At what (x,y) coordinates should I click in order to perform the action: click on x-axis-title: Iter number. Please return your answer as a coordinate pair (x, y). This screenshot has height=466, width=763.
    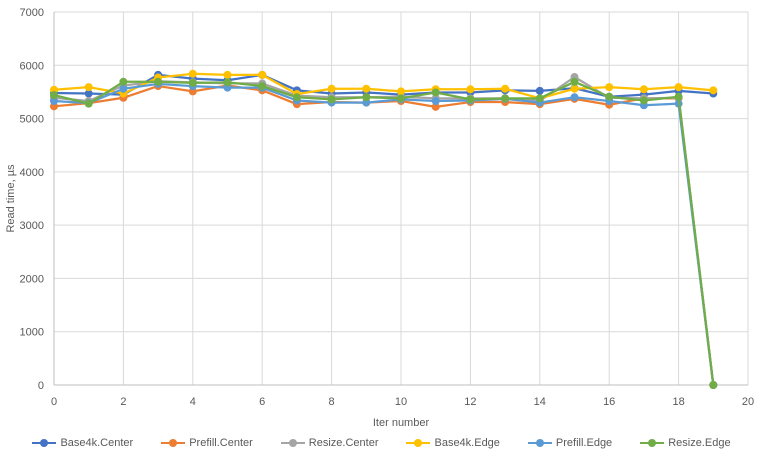
    Looking at the image, I should click on (401, 423).